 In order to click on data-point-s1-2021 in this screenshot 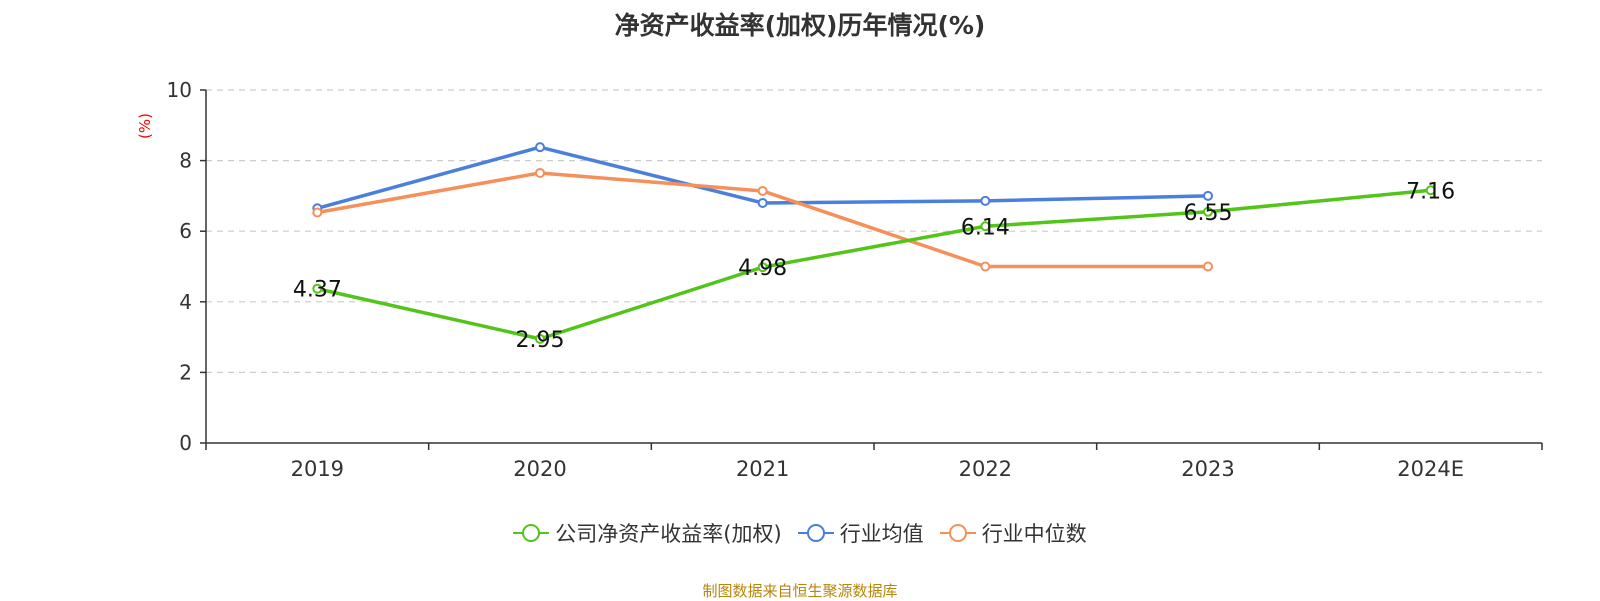, I will do `click(762, 202)`.